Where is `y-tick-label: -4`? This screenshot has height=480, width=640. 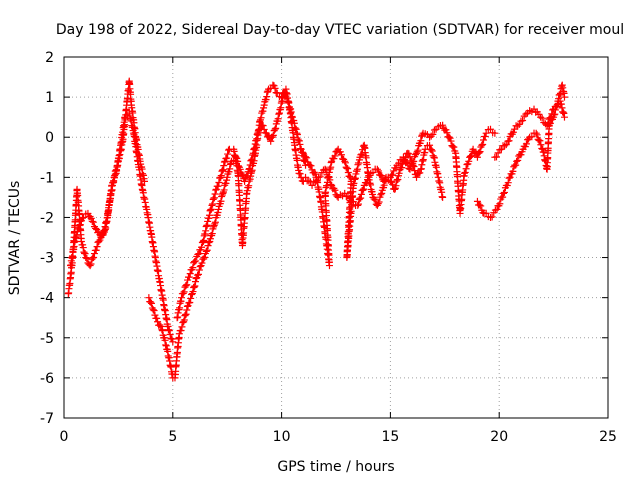
y-tick-label: -4 is located at coordinates (47, 299).